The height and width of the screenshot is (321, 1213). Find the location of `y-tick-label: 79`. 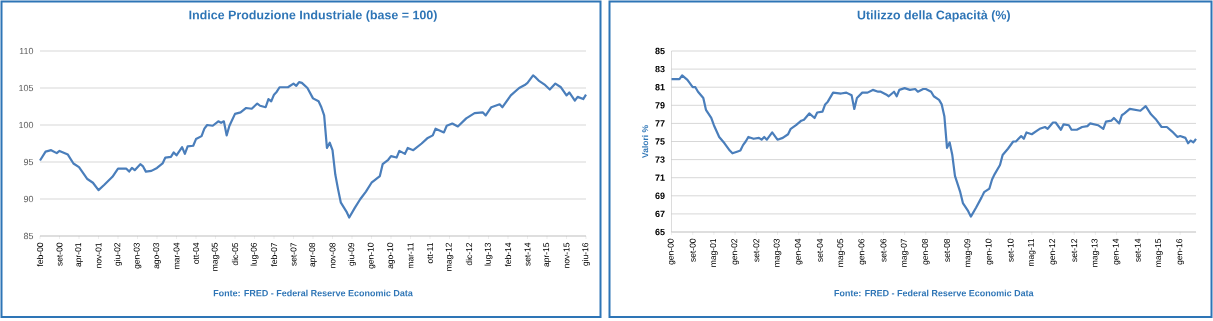

y-tick-label: 79 is located at coordinates (660, 105).